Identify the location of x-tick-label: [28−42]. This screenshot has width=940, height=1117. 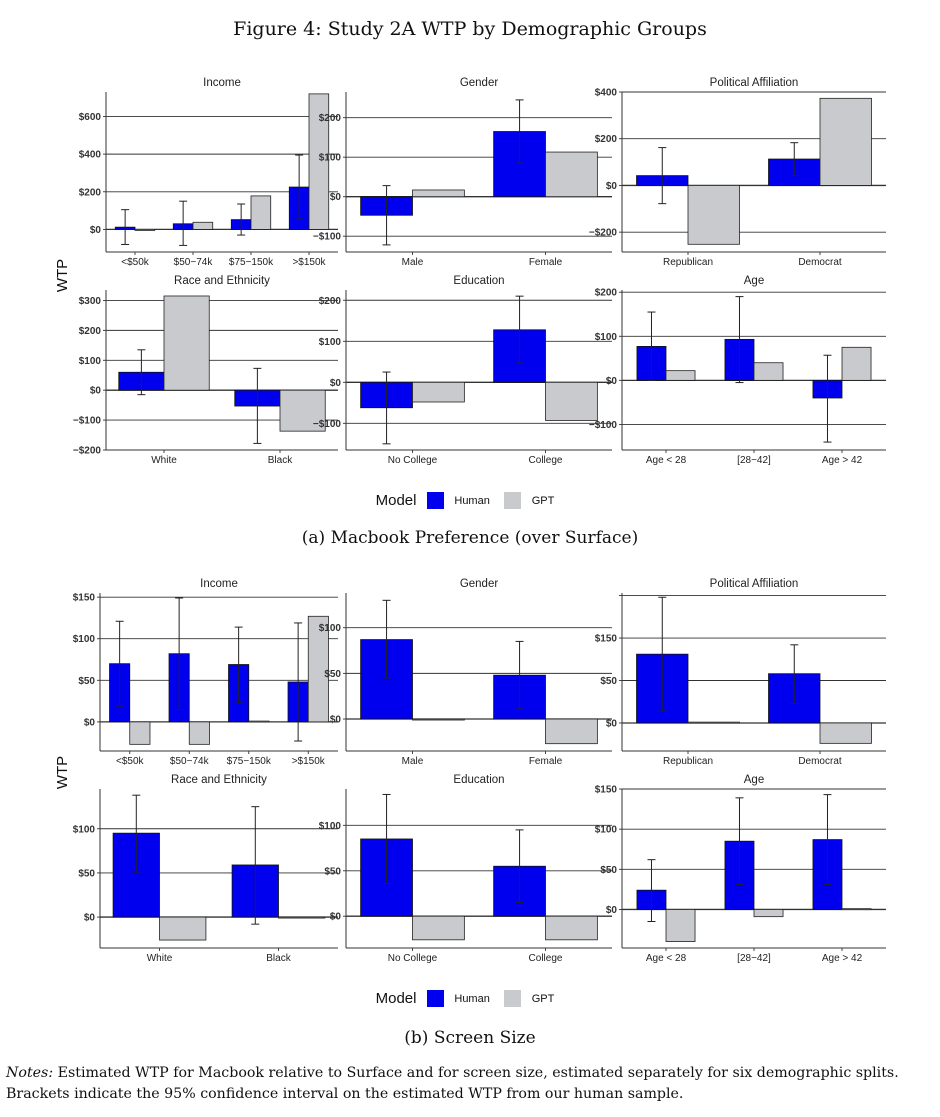
(754, 460).